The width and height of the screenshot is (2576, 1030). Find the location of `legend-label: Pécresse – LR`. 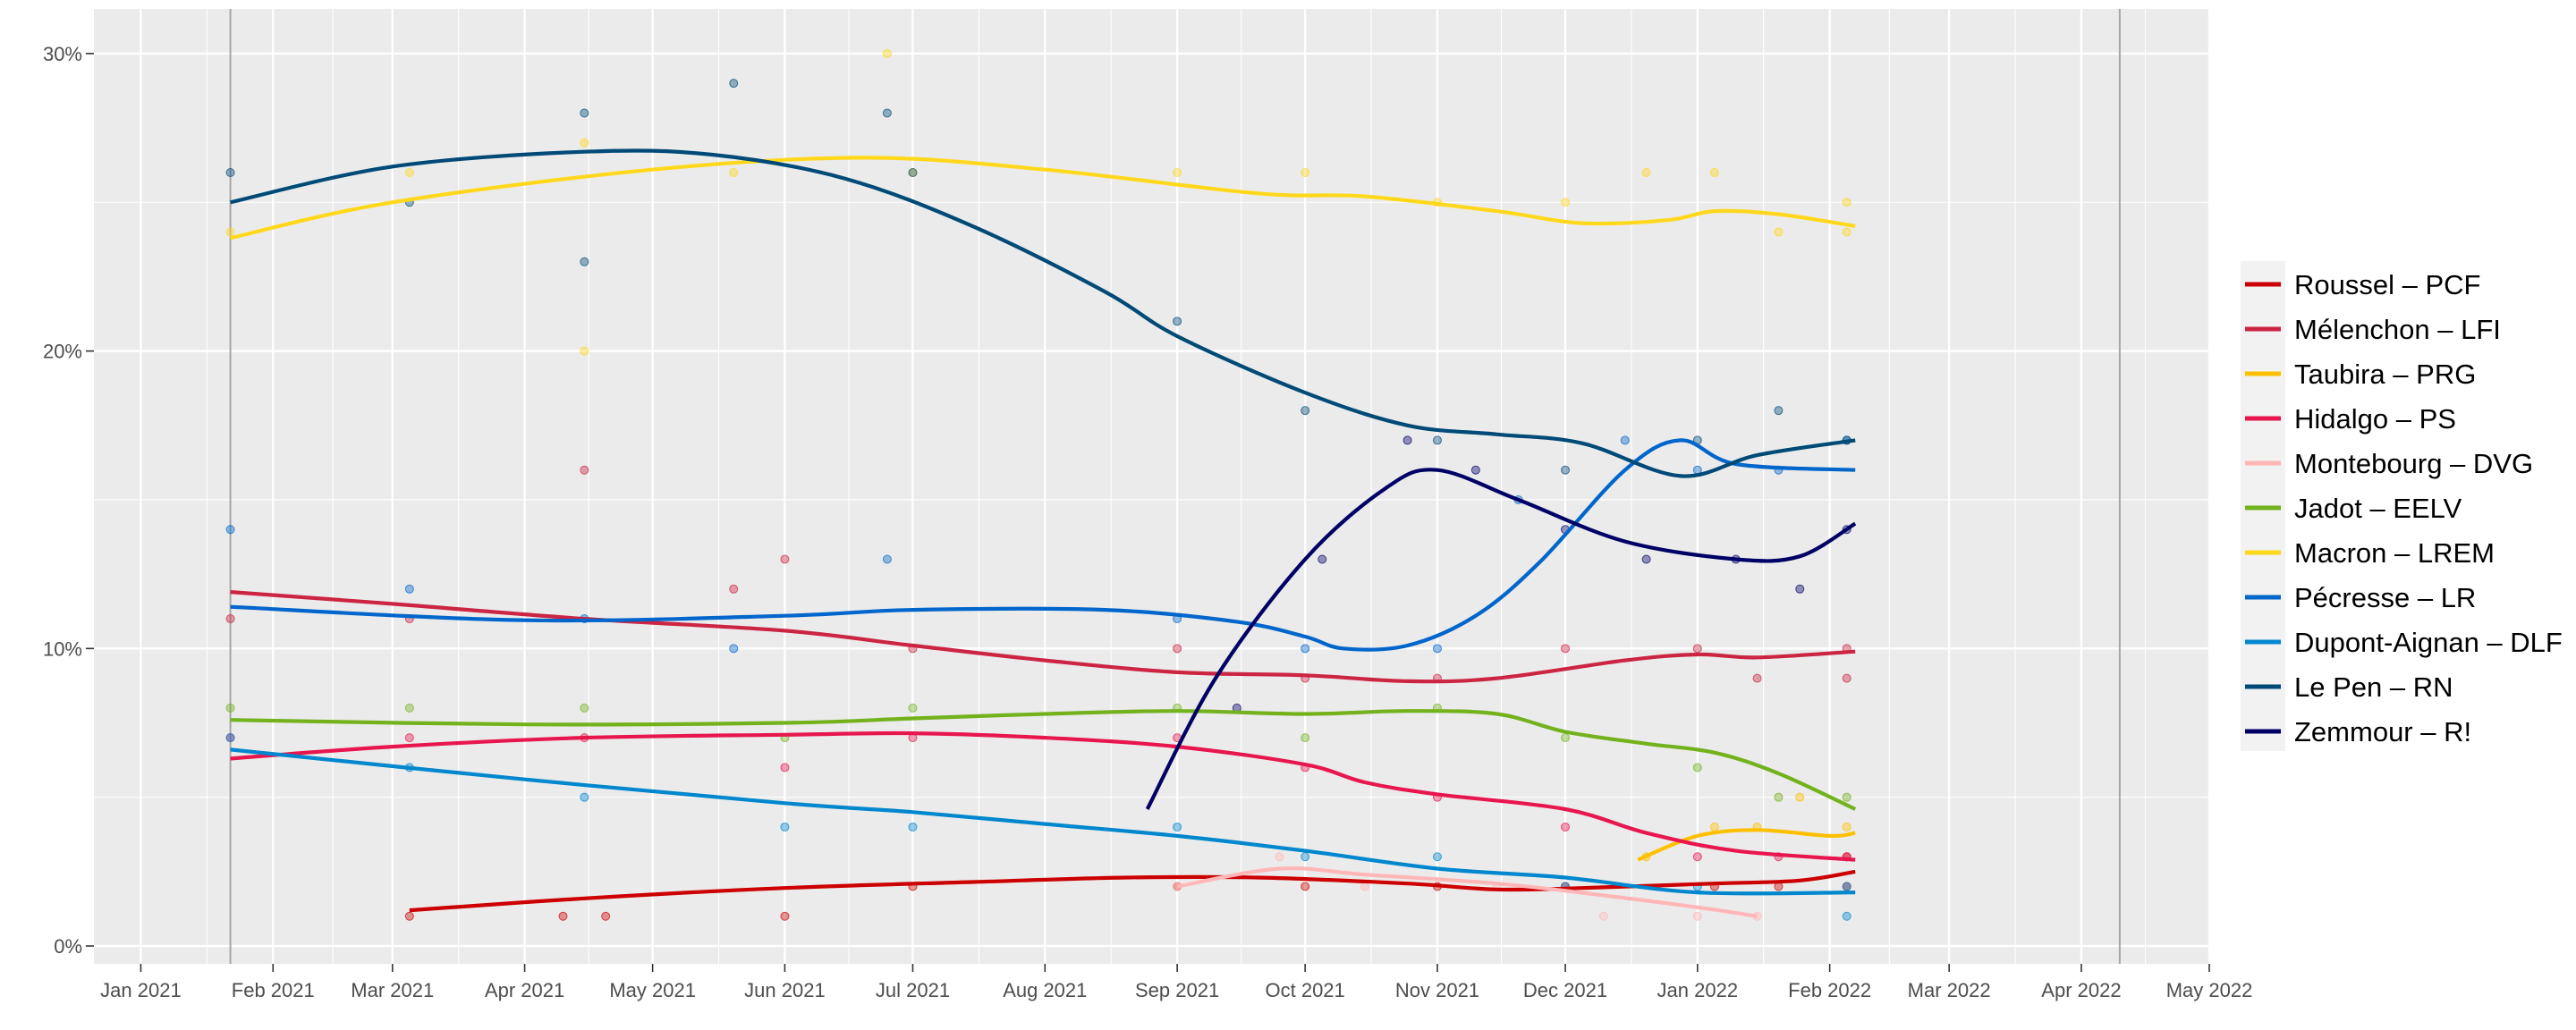

legend-label: Pécresse – LR is located at coordinates (2385, 597).